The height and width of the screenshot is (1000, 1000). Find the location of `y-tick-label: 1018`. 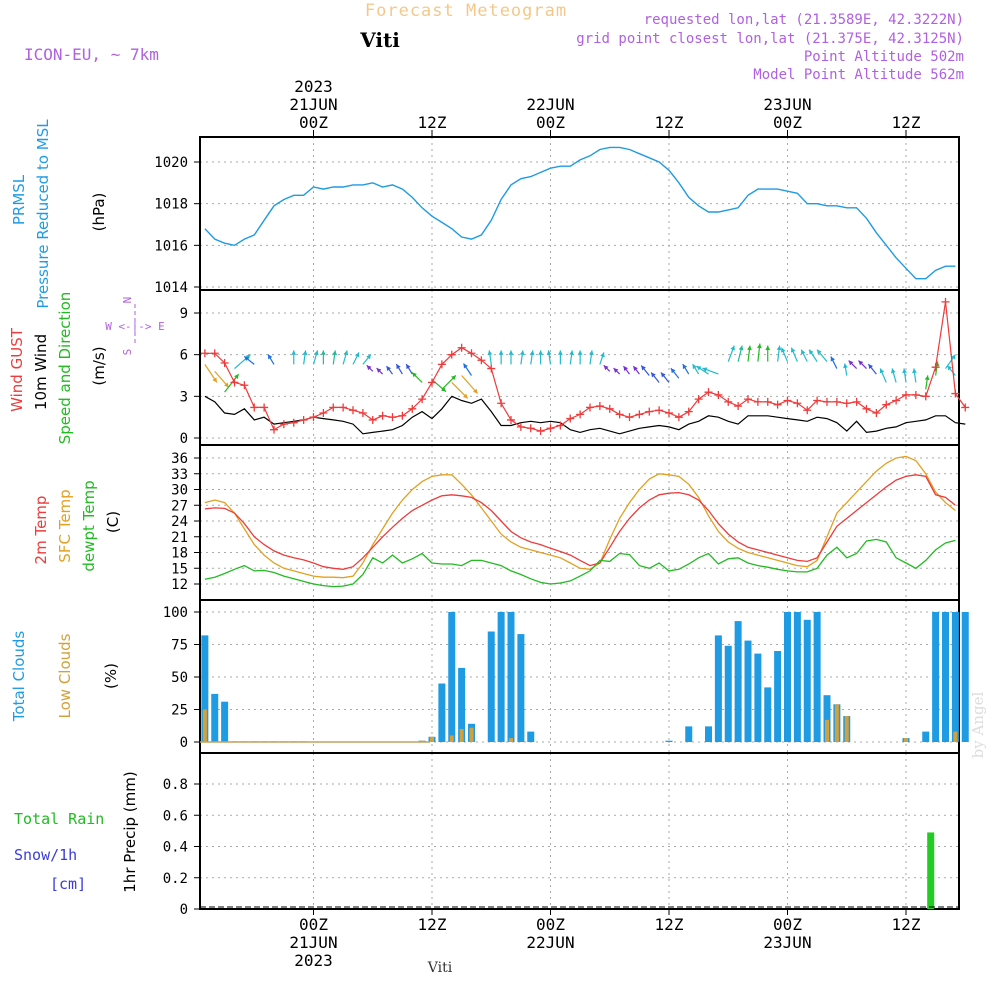

y-tick-label: 1018 is located at coordinates (171, 205).